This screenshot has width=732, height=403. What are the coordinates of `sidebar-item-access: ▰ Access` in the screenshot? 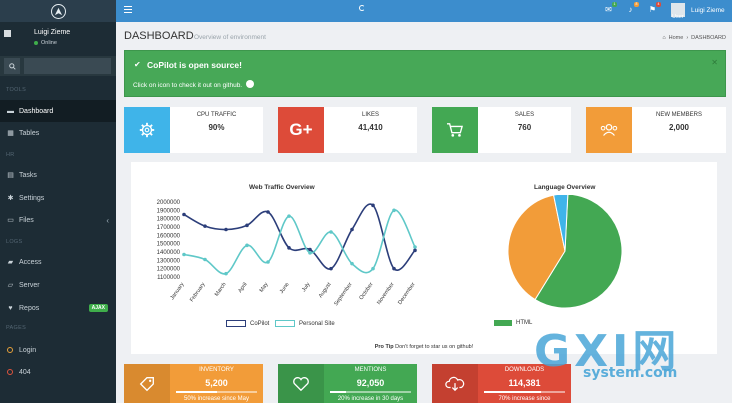 It's located at (24, 262).